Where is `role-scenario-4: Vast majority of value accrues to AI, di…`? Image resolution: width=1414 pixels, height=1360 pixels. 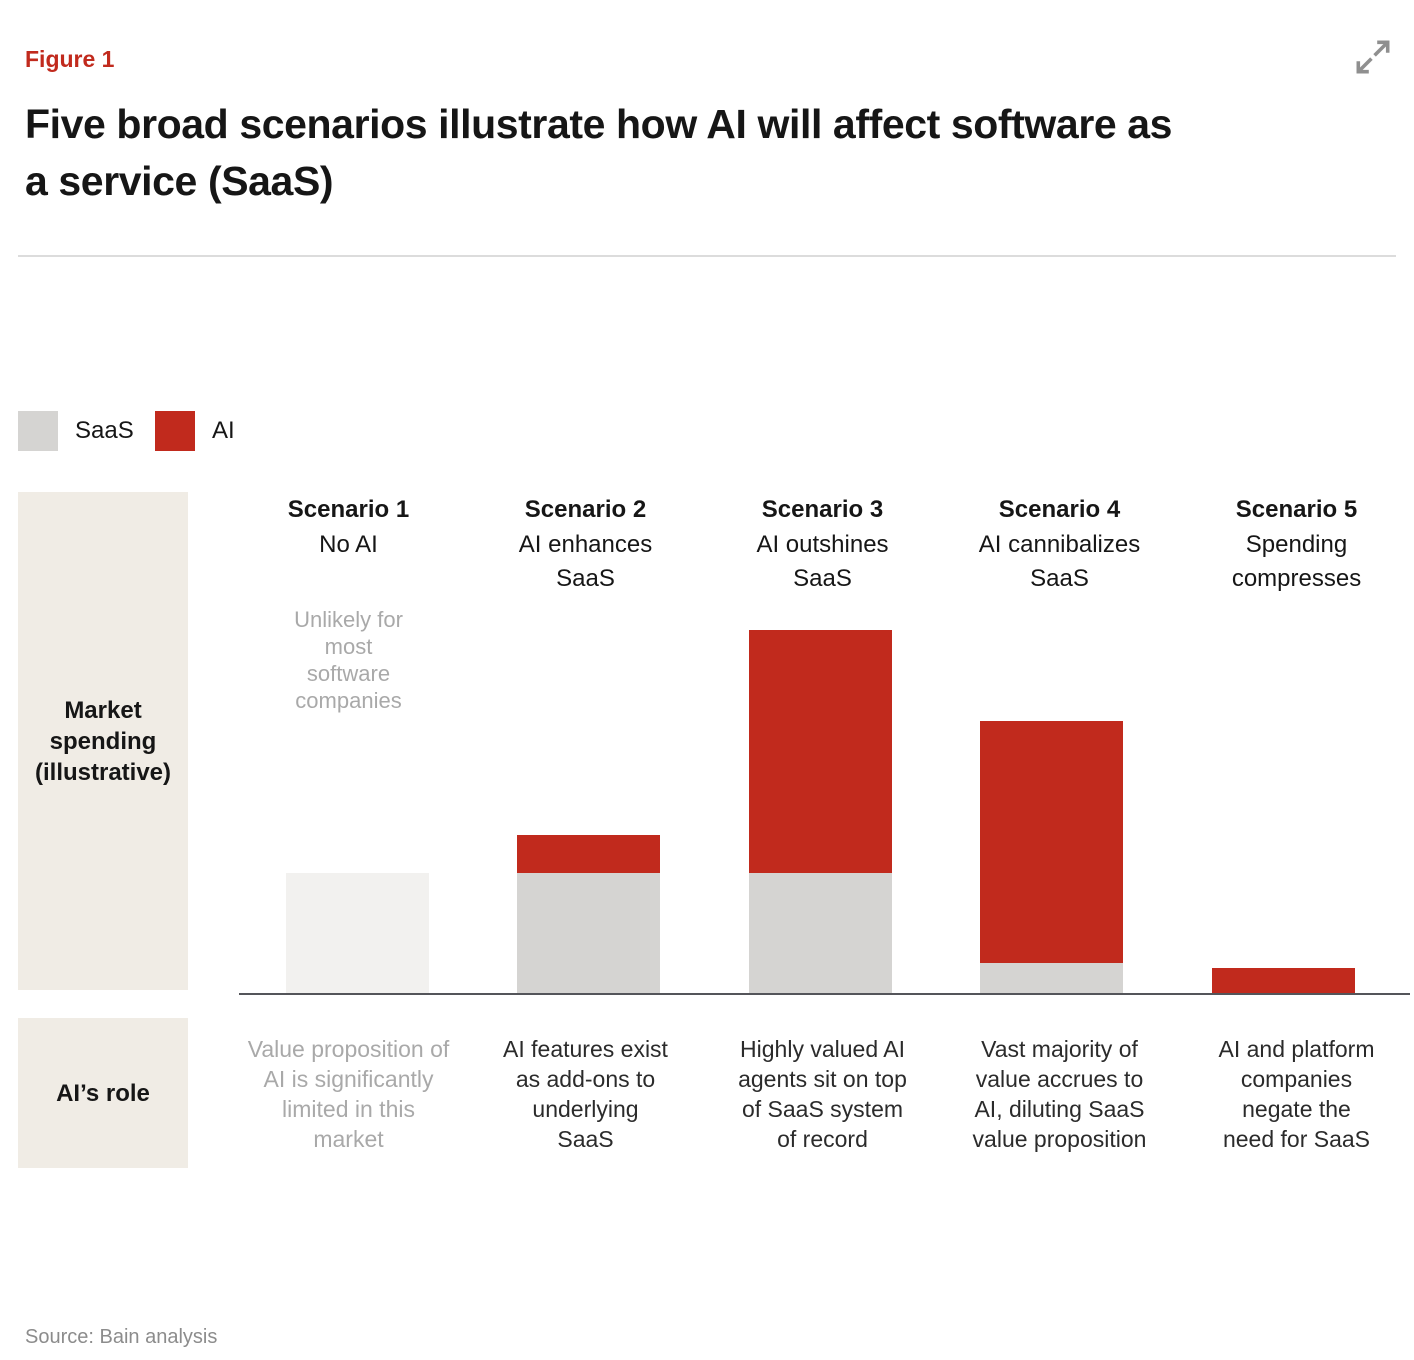
role-scenario-4: Vast majority of value accrues to AI, di… is located at coordinates (1059, 1094).